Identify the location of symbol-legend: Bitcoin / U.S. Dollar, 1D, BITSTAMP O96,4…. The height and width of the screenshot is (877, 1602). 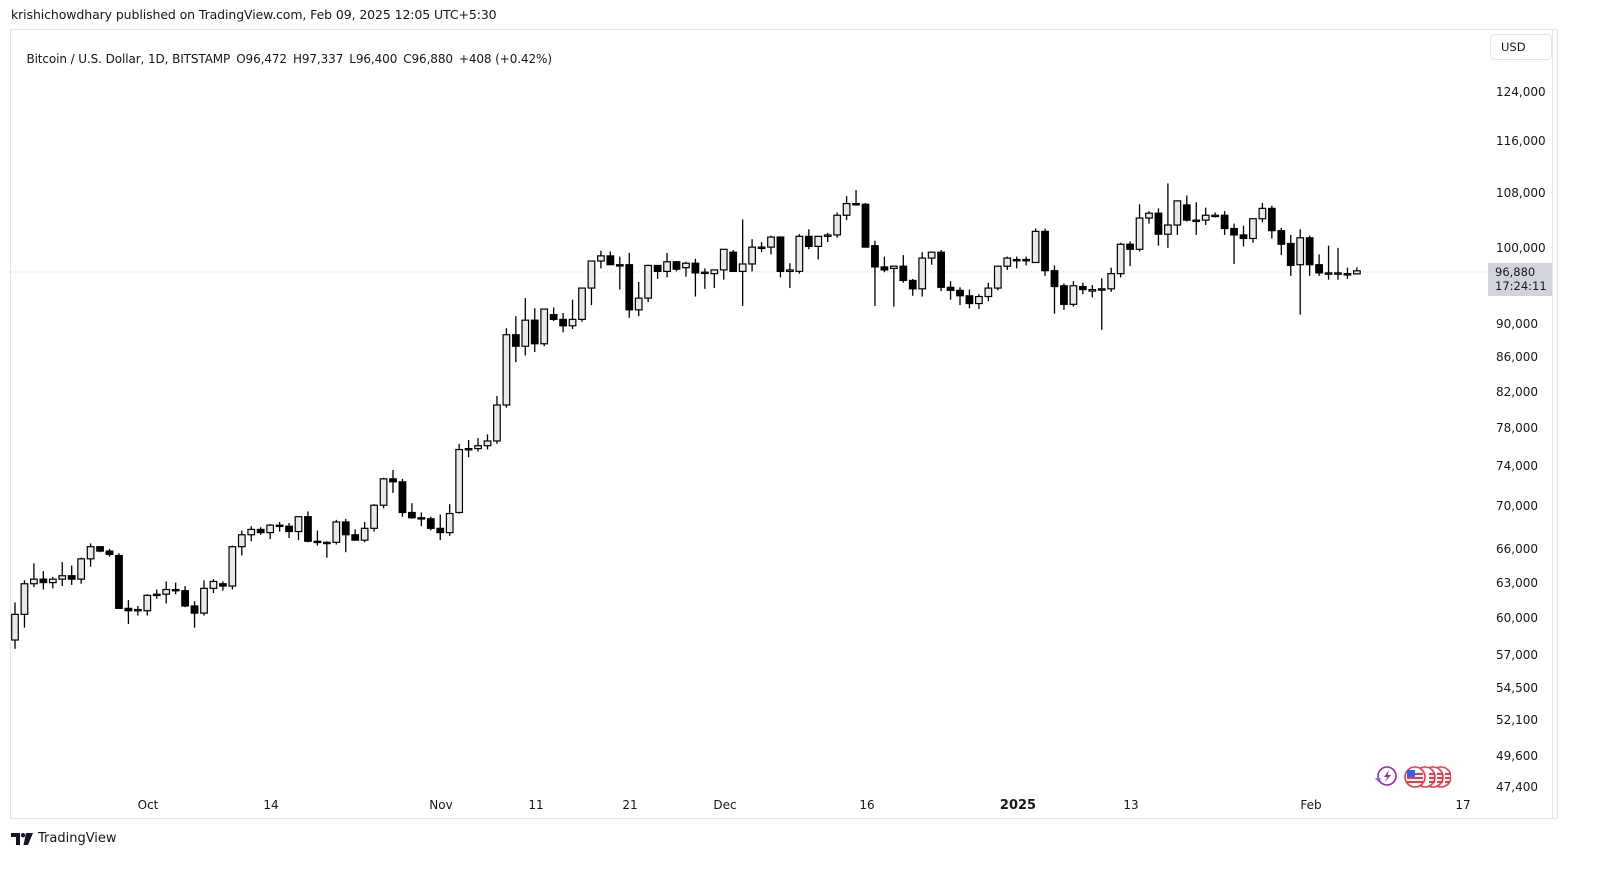
(288, 52).